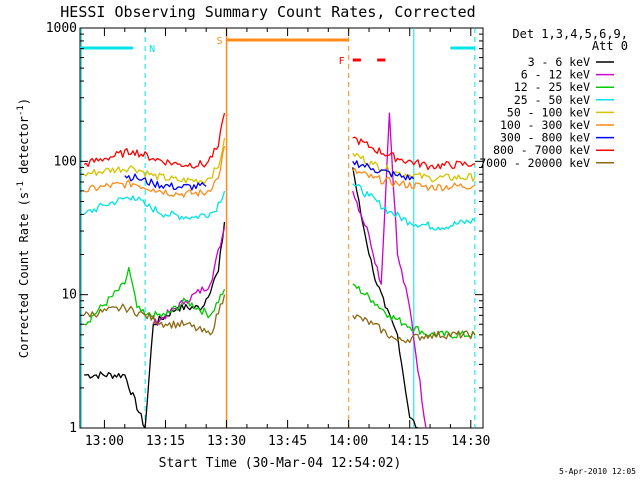 Image resolution: width=640 pixels, height=480 pixels. What do you see at coordinates (21, 110) in the screenshot?
I see `y-label-sup2: -1` at bounding box center [21, 110].